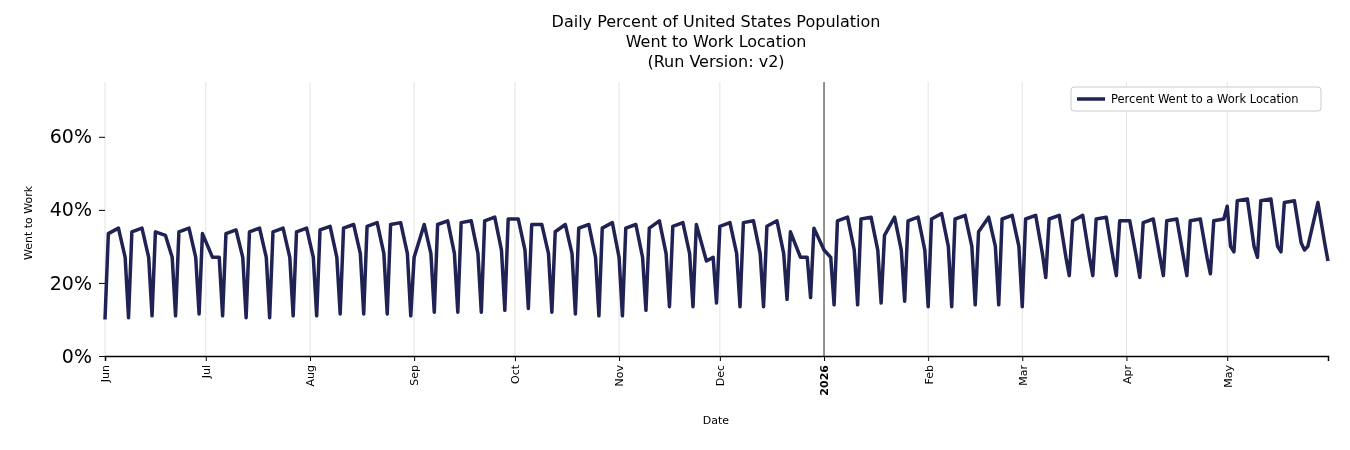  I want to click on x-tick-label: Nov, so click(620, 375).